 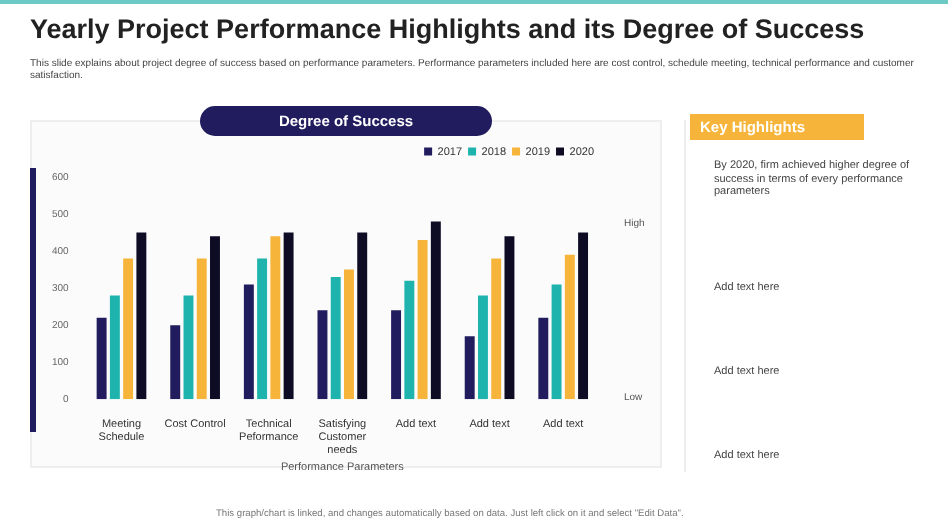 I want to click on chart-title: Yearly Project Performance Highlights and its Degree of Success, so click(x=447, y=29).